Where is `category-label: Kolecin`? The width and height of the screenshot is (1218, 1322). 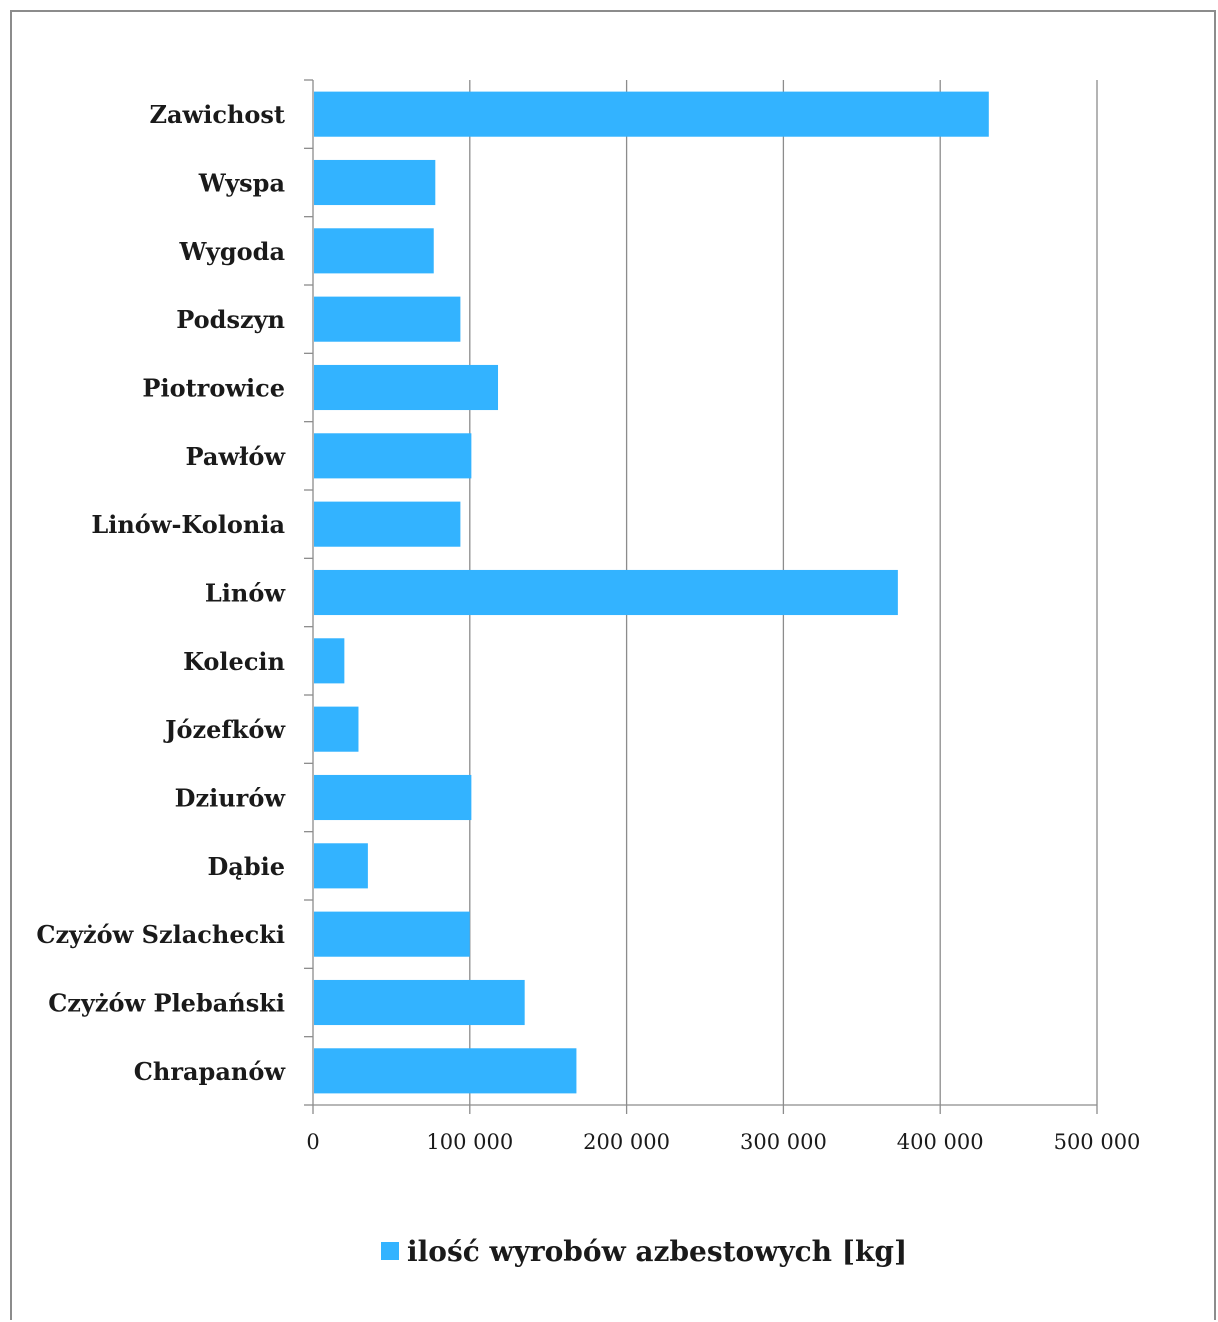 category-label: Kolecin is located at coordinates (234, 661).